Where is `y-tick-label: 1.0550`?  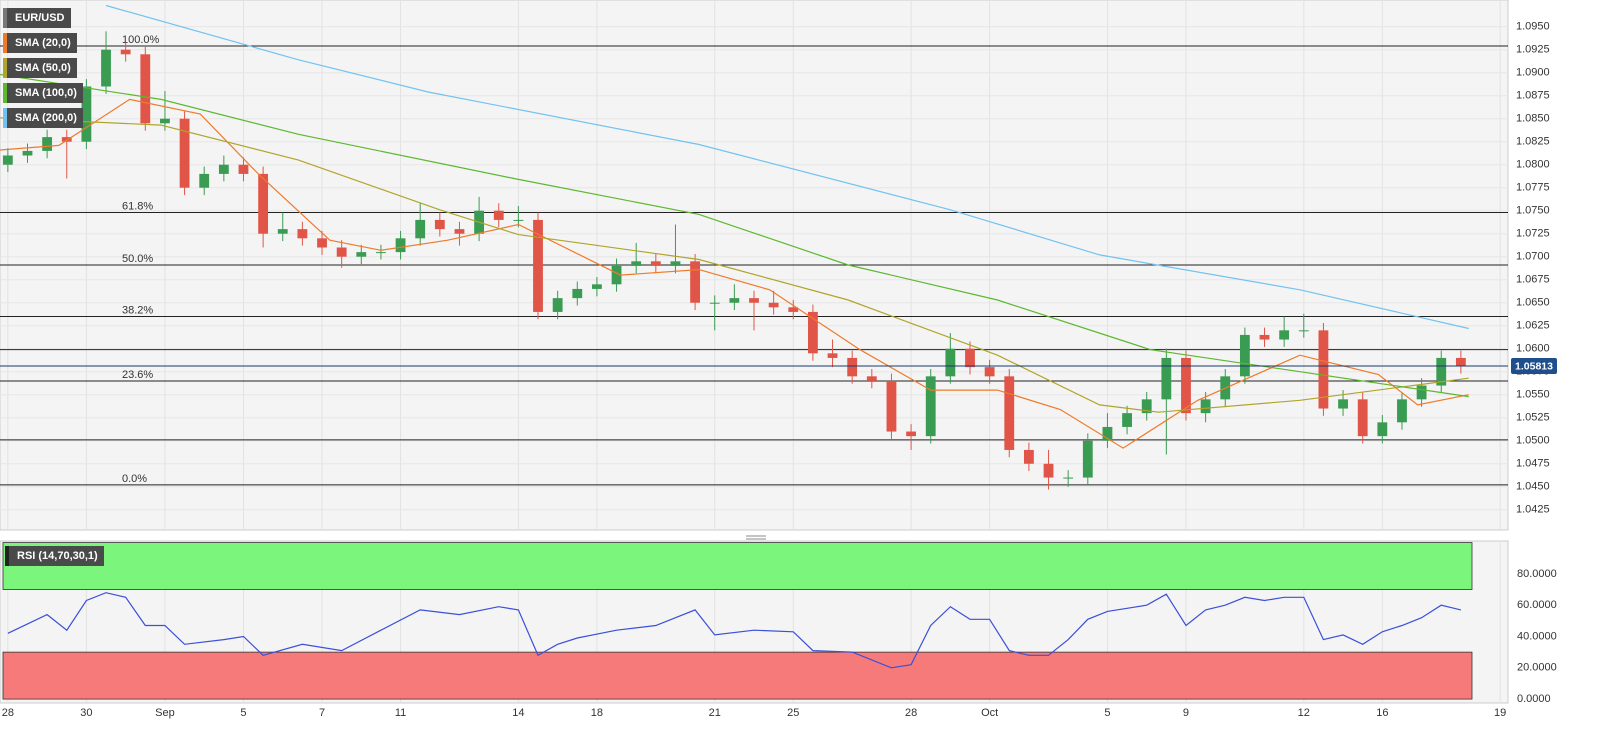
y-tick-label: 1.0550 is located at coordinates (1533, 395).